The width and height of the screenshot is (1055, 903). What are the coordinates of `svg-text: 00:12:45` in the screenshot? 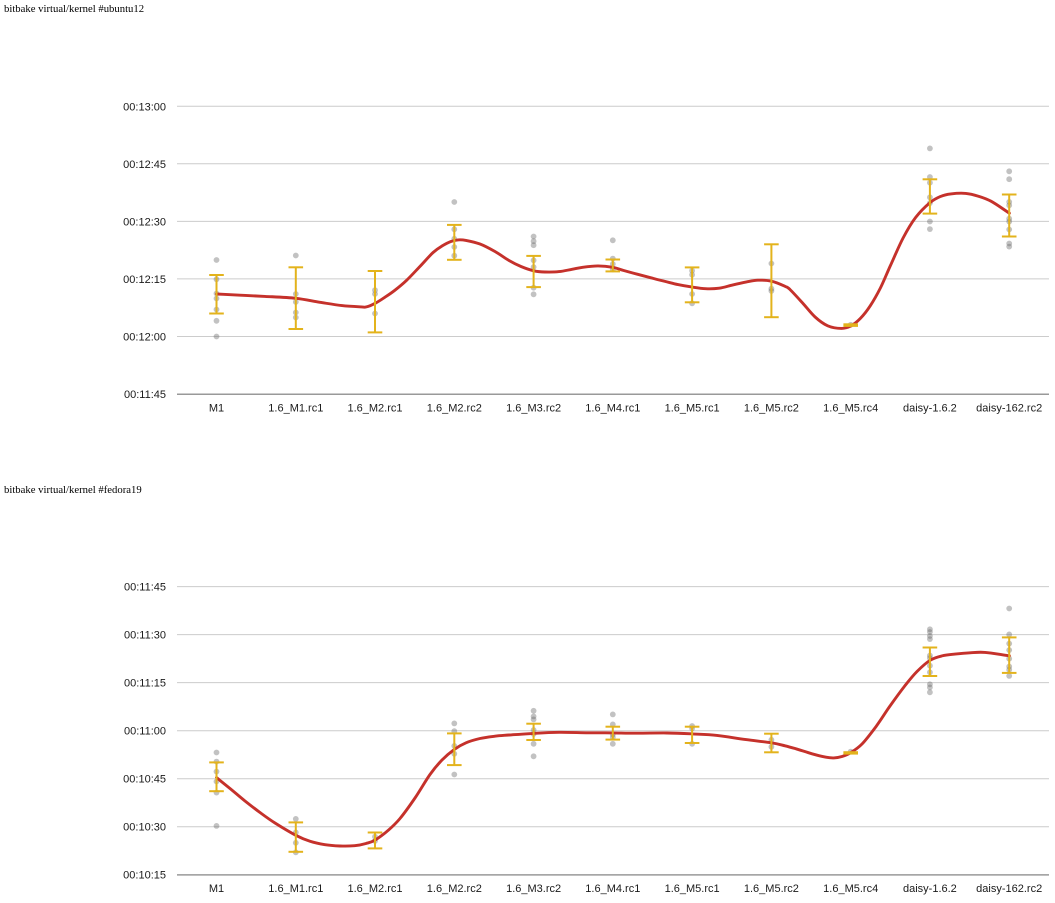 It's located at (144, 165).